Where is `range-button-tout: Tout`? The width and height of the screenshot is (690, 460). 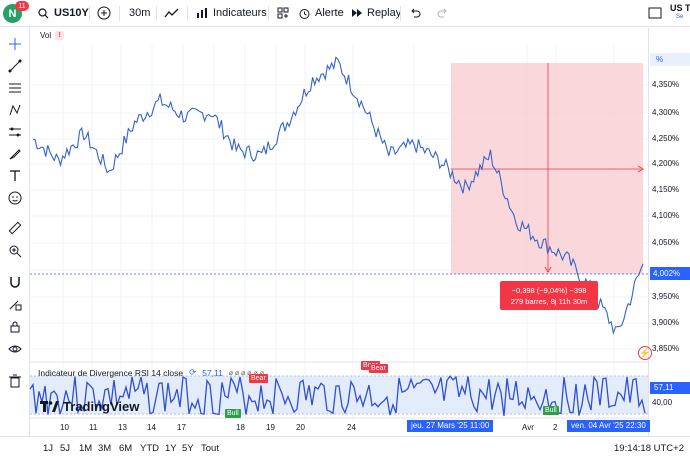 range-button-tout: Tout is located at coordinates (210, 448).